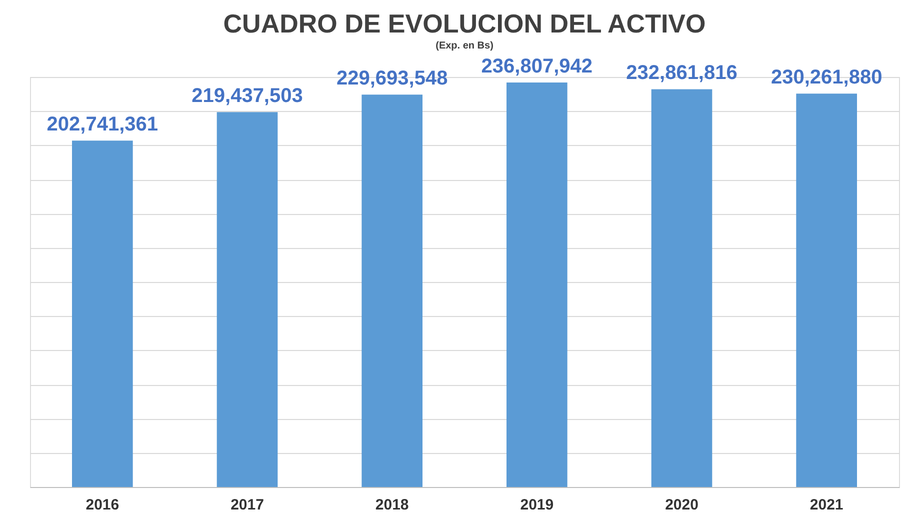  What do you see at coordinates (682, 73) in the screenshot?
I see `data-label: 232,861,816` at bounding box center [682, 73].